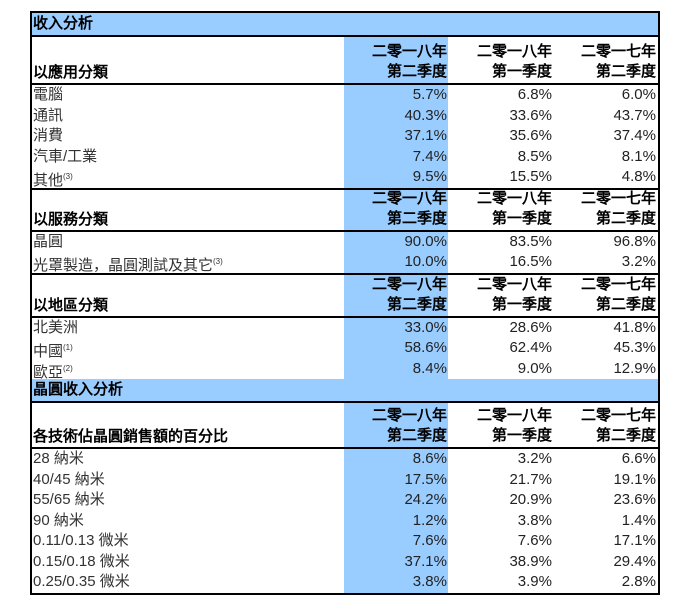 This screenshot has height=609, width=680. I want to click on row-label: 中國(1), so click(53, 350).